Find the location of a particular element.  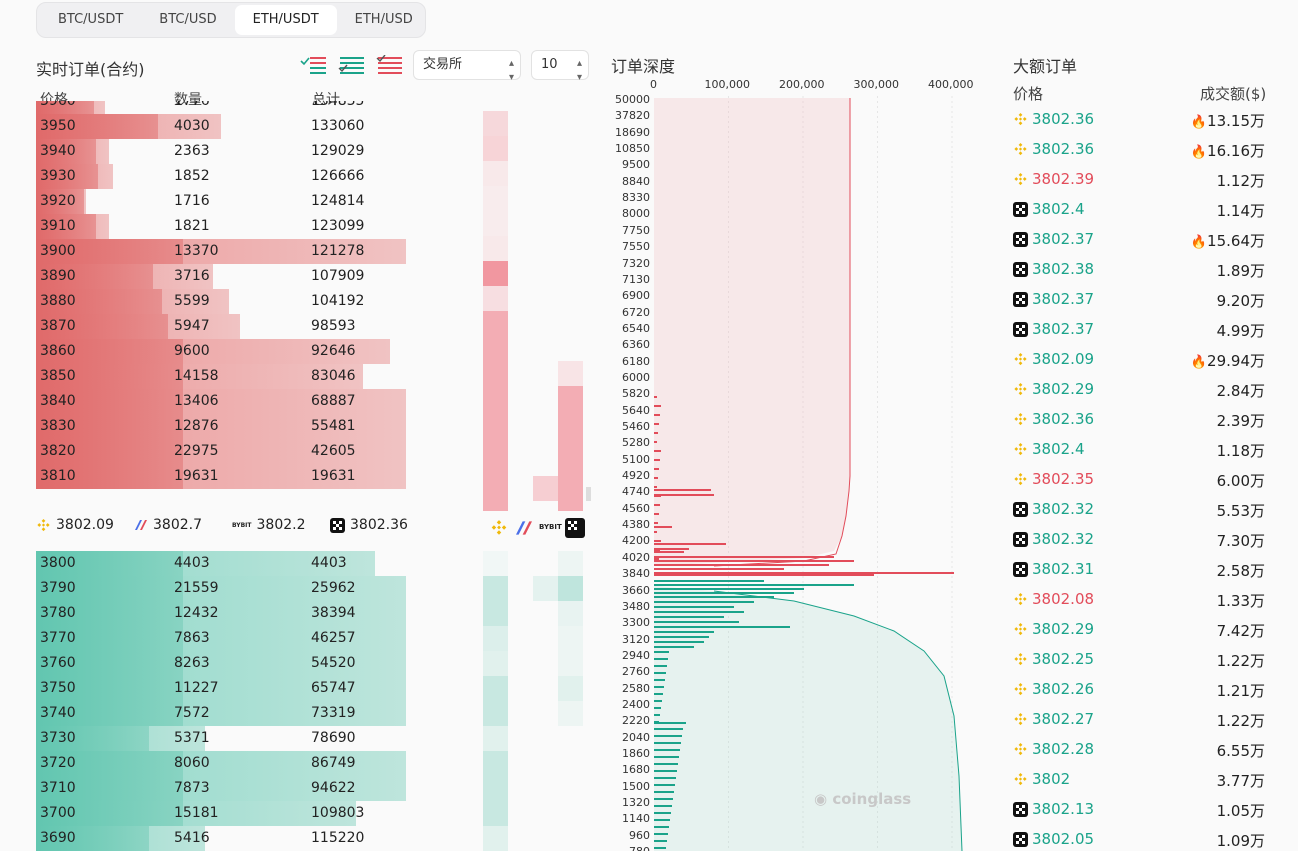

scrollbar is located at coordinates (588, 494).